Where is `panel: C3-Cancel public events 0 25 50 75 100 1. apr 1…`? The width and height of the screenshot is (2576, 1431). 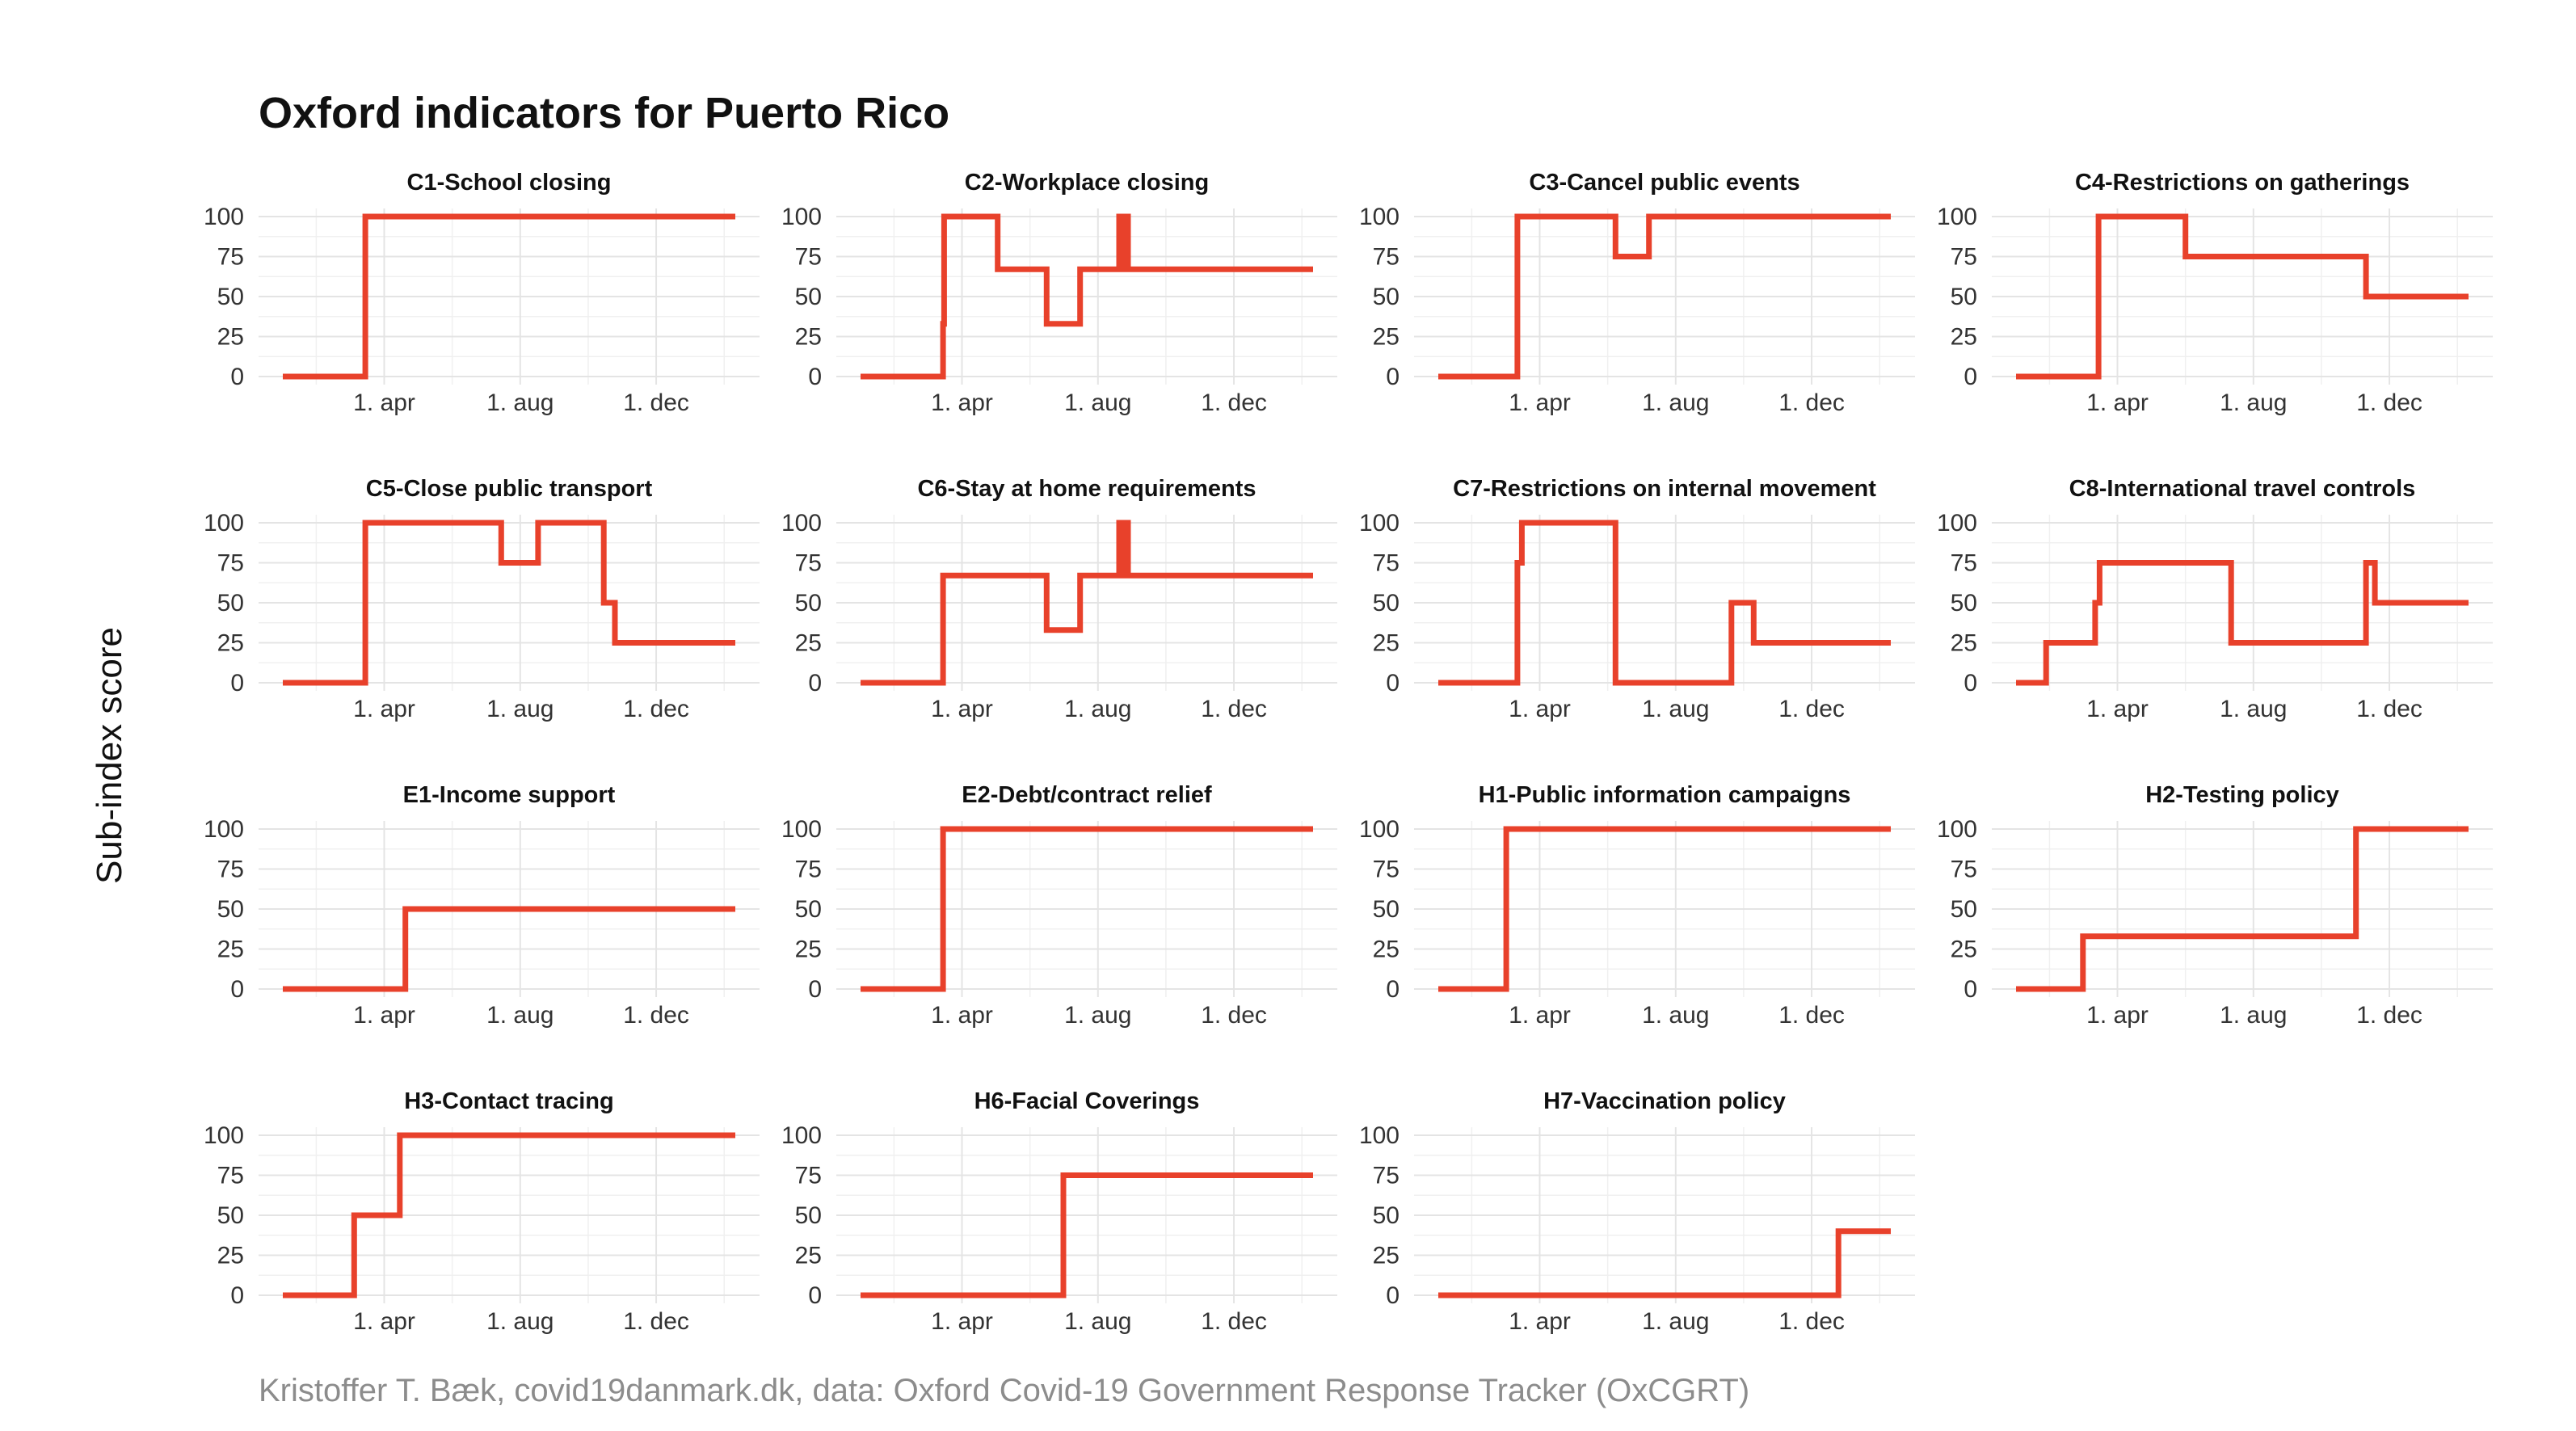
panel: C3-Cancel public events 0 25 50 75 100 1. apr 1… is located at coordinates (1637, 293).